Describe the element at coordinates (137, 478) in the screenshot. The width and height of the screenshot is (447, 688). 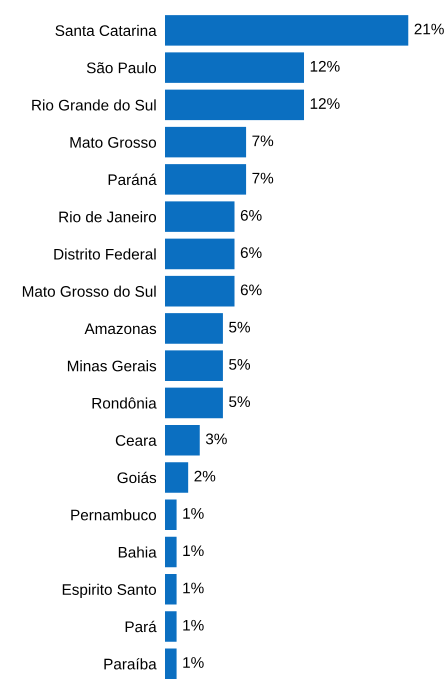
I see `y-tick-label: Goiás` at that location.